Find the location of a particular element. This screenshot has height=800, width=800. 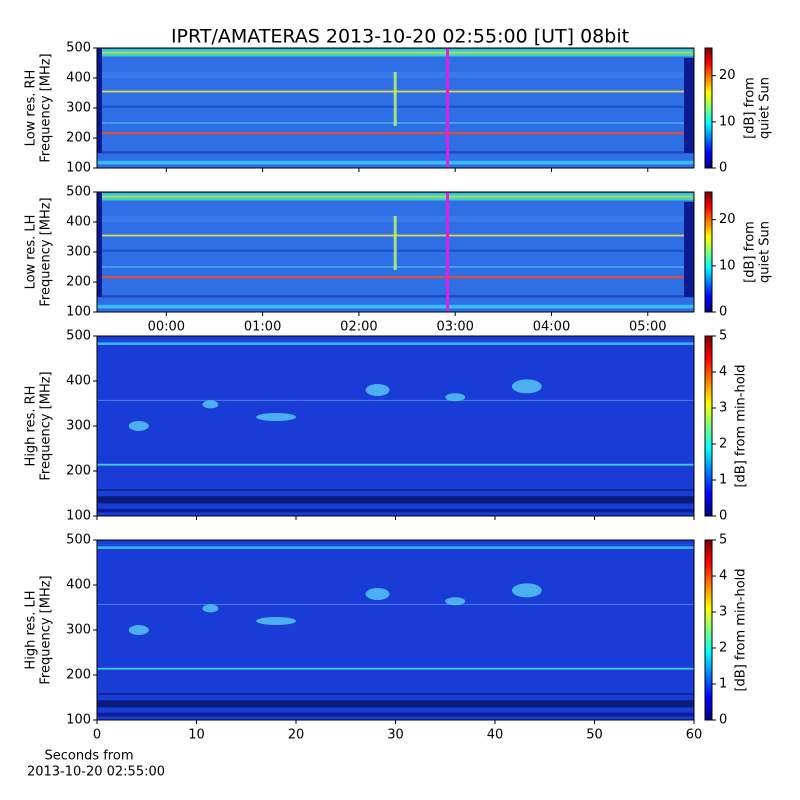

x-tick-label: 04:00 is located at coordinates (551, 327).